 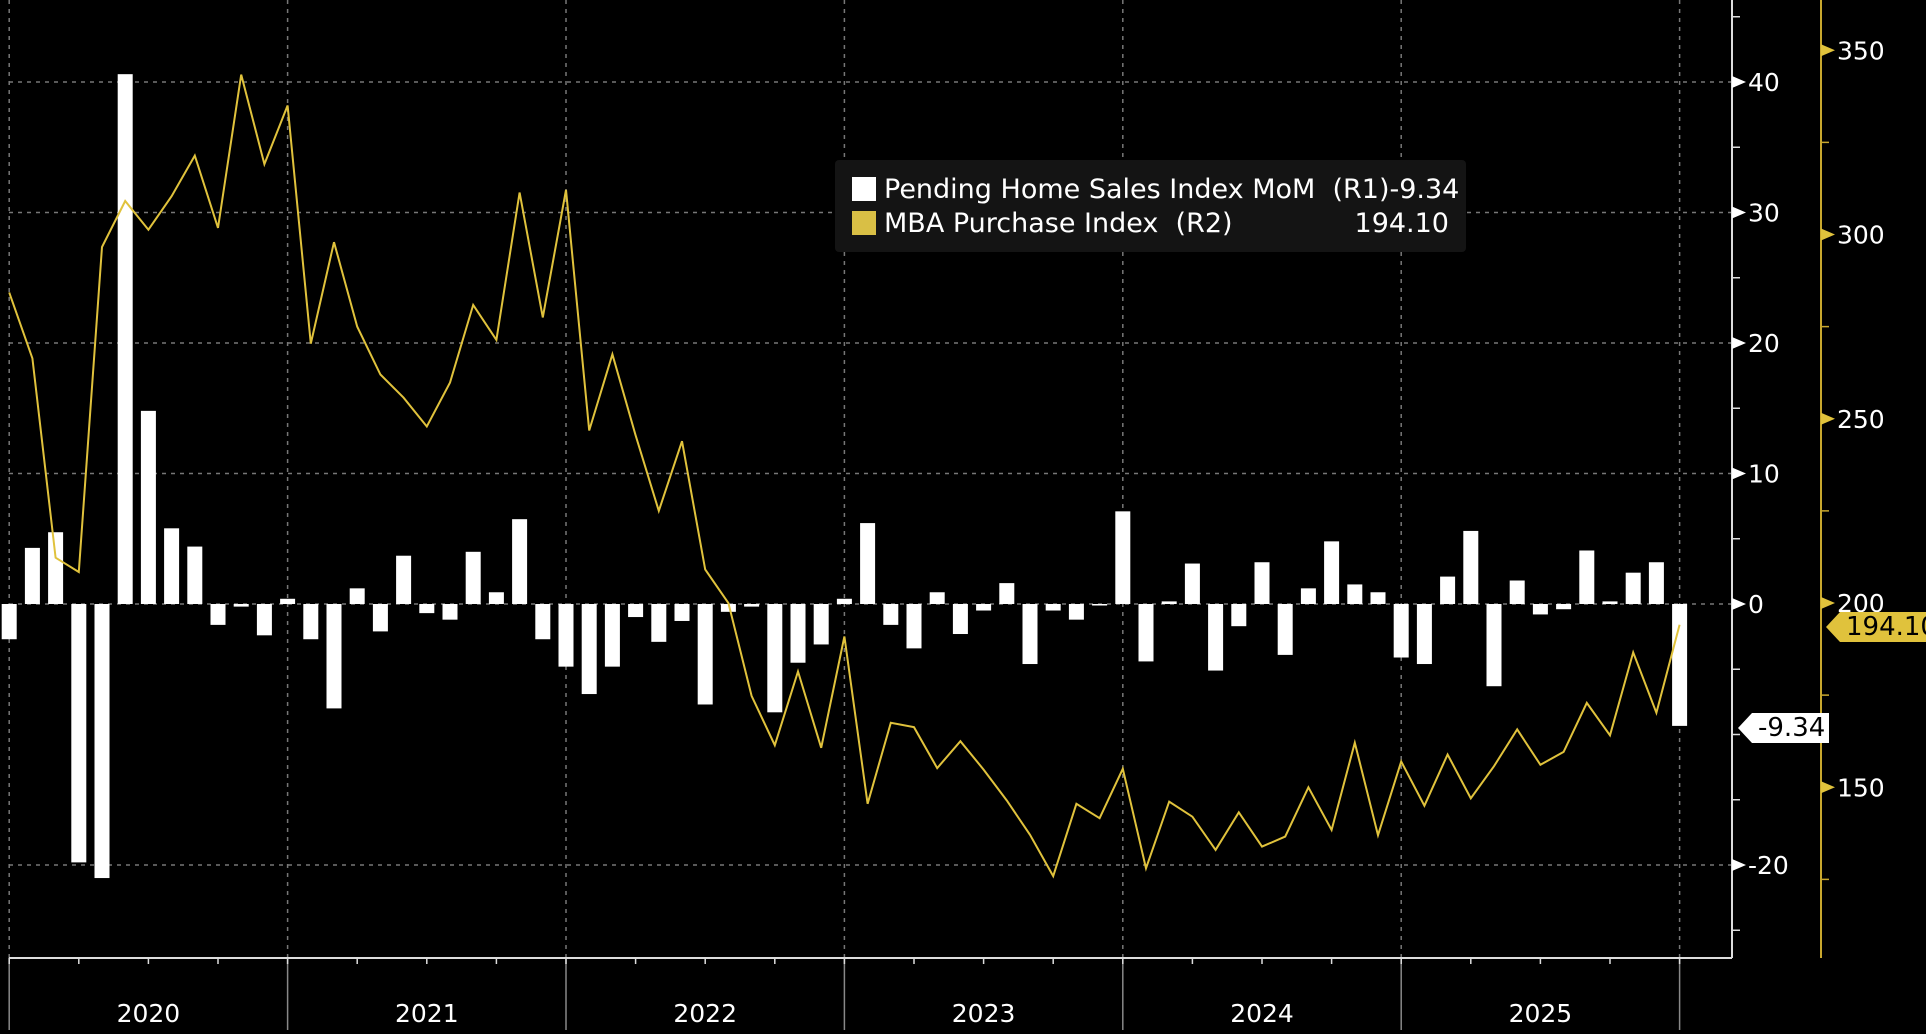 I want to click on x-tick-label-2024: 2024, so click(x=1262, y=1013).